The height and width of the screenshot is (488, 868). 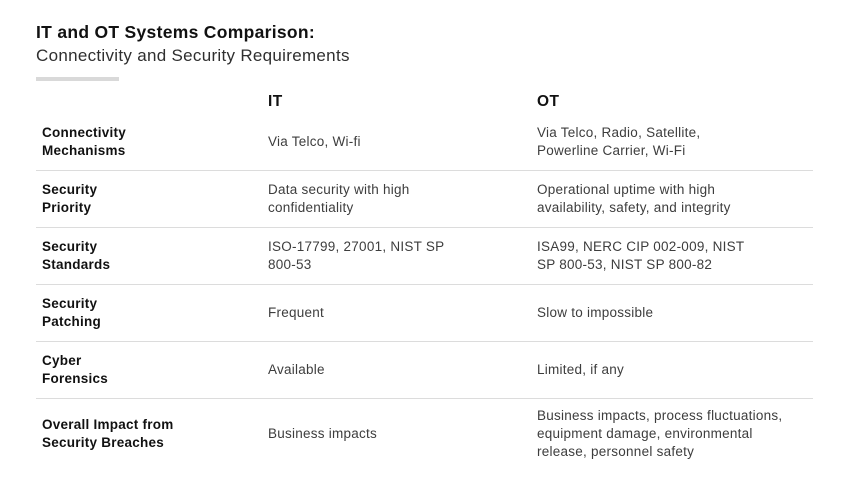 What do you see at coordinates (296, 370) in the screenshot?
I see `it-cell: Available` at bounding box center [296, 370].